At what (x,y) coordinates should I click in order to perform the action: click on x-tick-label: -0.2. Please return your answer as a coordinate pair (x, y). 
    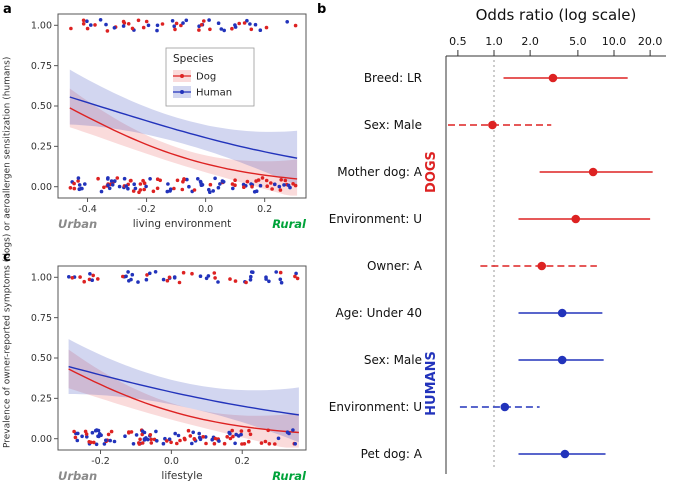
    Looking at the image, I should click on (146, 209).